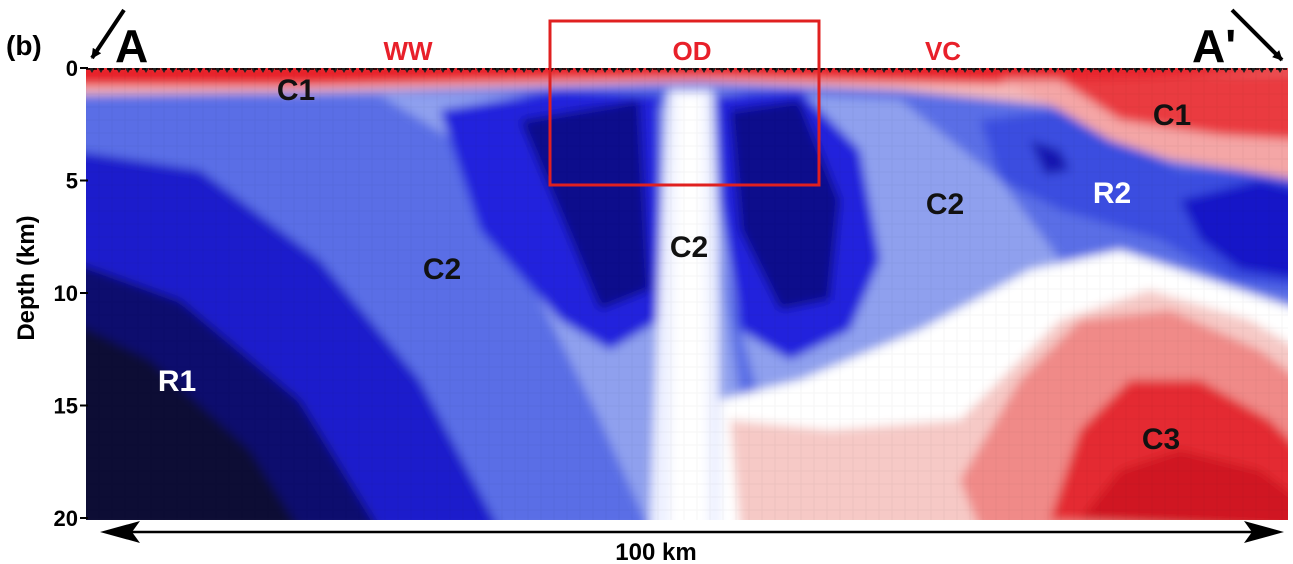  What do you see at coordinates (408, 51) in the screenshot?
I see `site-label-ww: WW` at bounding box center [408, 51].